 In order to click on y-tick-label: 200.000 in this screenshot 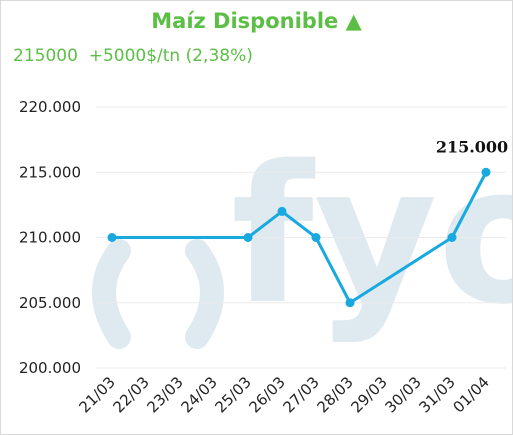, I will do `click(50, 368)`.